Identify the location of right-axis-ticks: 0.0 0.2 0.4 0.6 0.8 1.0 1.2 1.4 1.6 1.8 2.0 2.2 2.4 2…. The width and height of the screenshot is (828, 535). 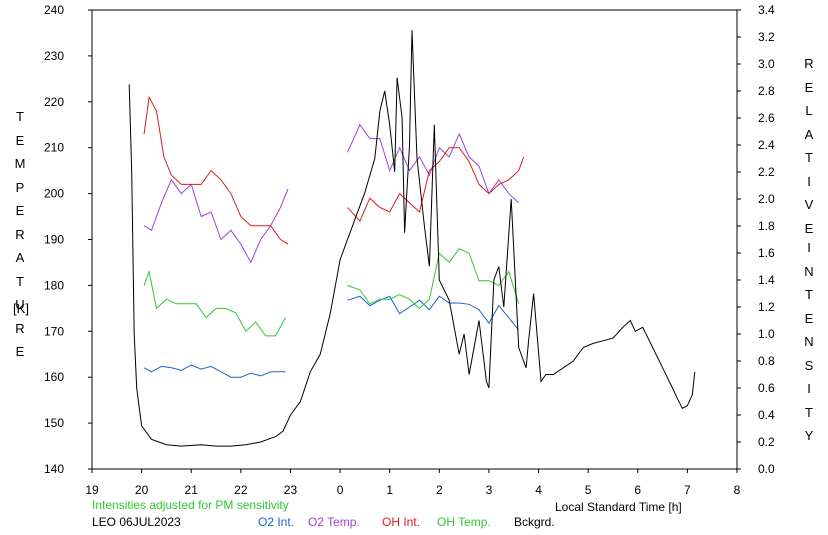
(756, 239).